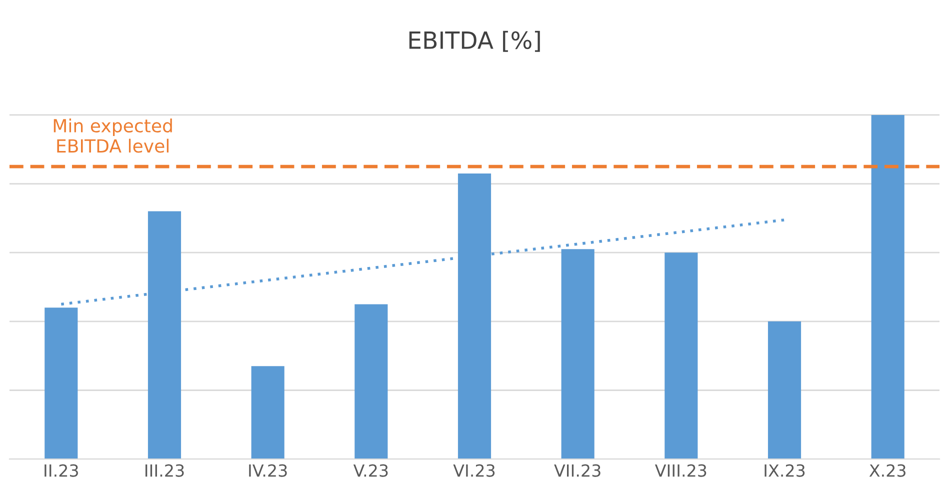 The height and width of the screenshot is (499, 949). Describe the element at coordinates (61, 470) in the screenshot. I see `x-tick-label: II.23` at that location.